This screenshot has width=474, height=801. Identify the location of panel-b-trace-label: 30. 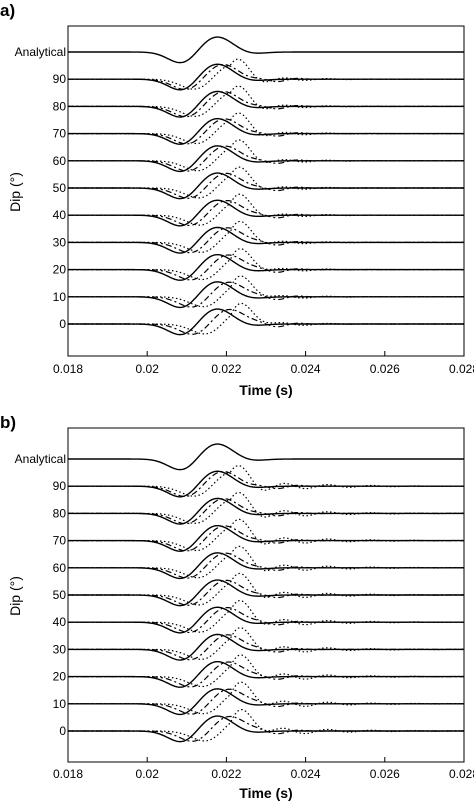
(60, 649).